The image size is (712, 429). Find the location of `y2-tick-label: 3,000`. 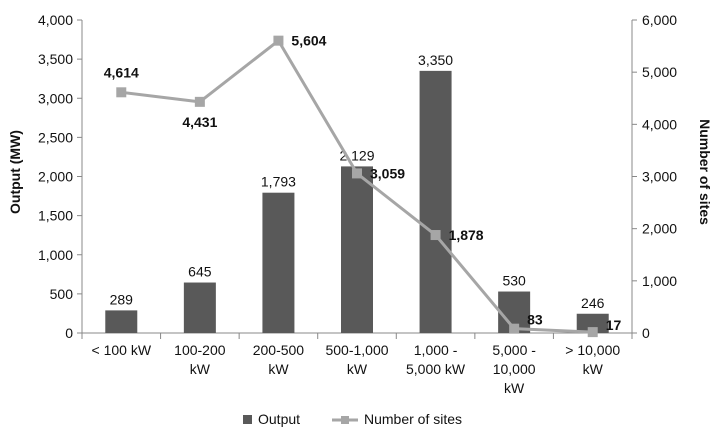

y2-tick-label: 3,000 is located at coordinates (659, 177).